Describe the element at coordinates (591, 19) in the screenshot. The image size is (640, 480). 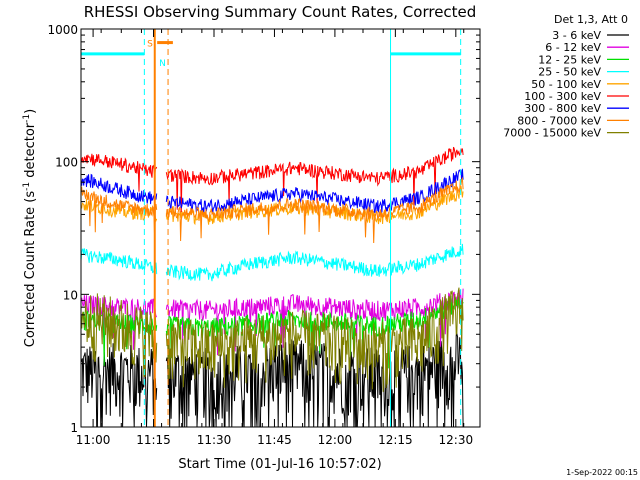
I see `legend-title: Det 1,3, Att 0` at that location.